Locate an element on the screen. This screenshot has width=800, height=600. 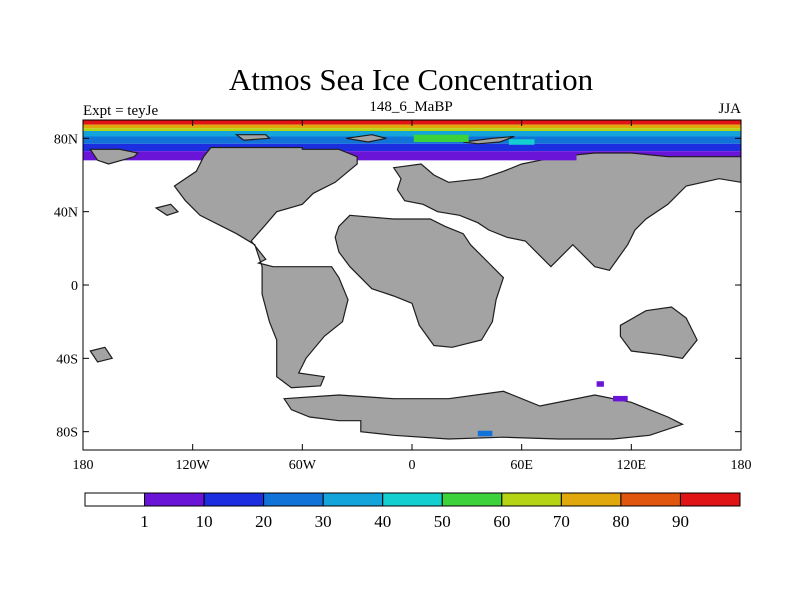
colorbar-label: 30 is located at coordinates (323, 521).